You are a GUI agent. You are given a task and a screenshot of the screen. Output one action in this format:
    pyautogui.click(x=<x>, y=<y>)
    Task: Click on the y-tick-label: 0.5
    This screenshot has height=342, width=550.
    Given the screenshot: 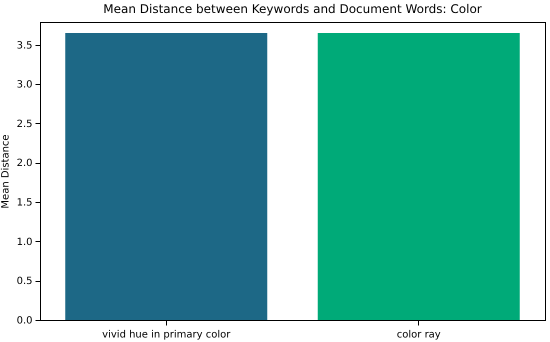 What is the action you would take?
    pyautogui.click(x=24, y=282)
    